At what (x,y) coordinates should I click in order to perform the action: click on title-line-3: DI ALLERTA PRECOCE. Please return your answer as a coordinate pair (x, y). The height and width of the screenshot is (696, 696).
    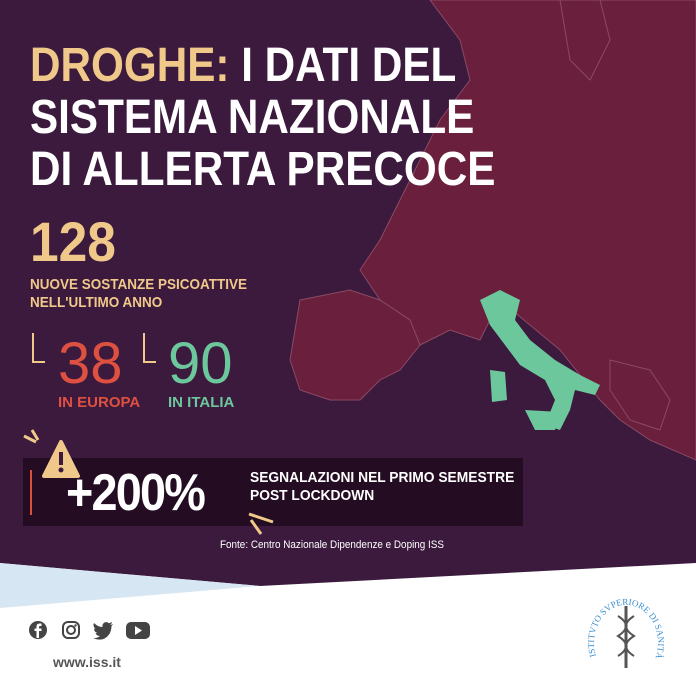
    Looking at the image, I should click on (263, 169).